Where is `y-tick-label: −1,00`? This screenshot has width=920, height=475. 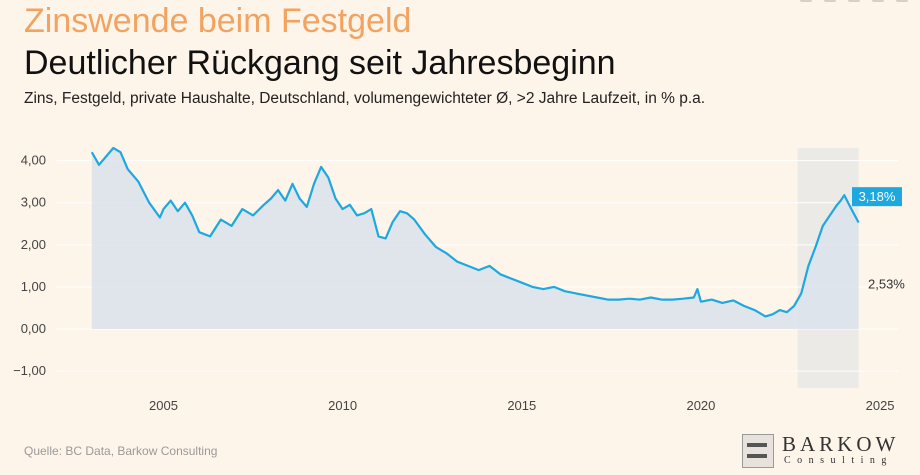
y-tick-label: −1,00 is located at coordinates (29, 370).